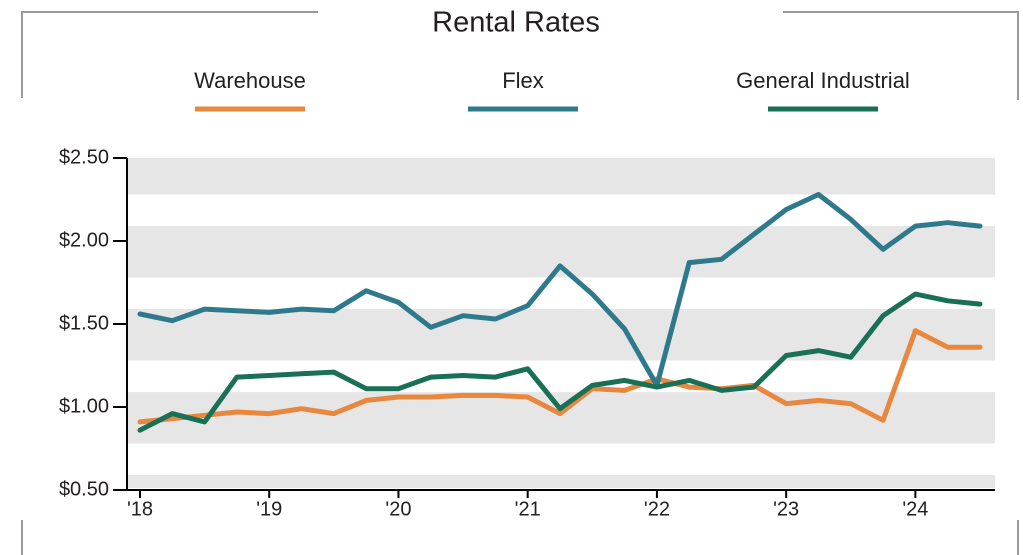  What do you see at coordinates (84, 323) in the screenshot?
I see `y-tick-label: $1.50` at bounding box center [84, 323].